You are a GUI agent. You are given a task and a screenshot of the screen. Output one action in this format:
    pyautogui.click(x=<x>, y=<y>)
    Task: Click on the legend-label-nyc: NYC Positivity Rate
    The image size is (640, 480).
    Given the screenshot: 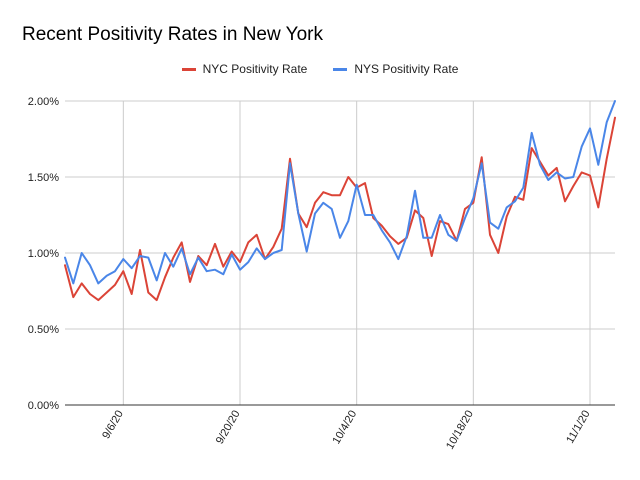 What is the action you would take?
    pyautogui.click(x=255, y=69)
    